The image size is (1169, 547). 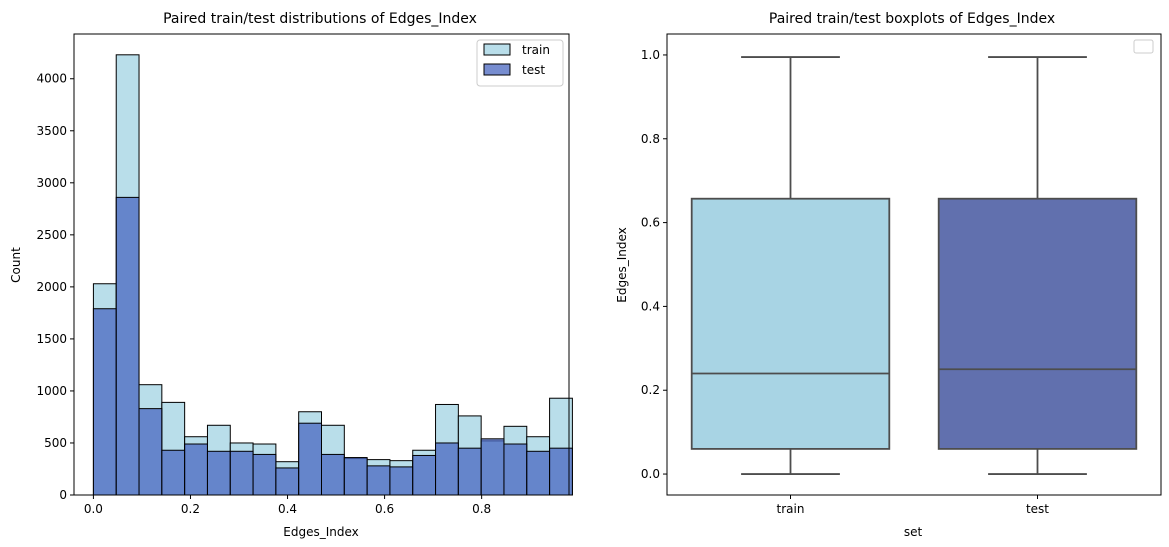 I want to click on boxplot-y-tick-label: 0.8, so click(x=650, y=139).